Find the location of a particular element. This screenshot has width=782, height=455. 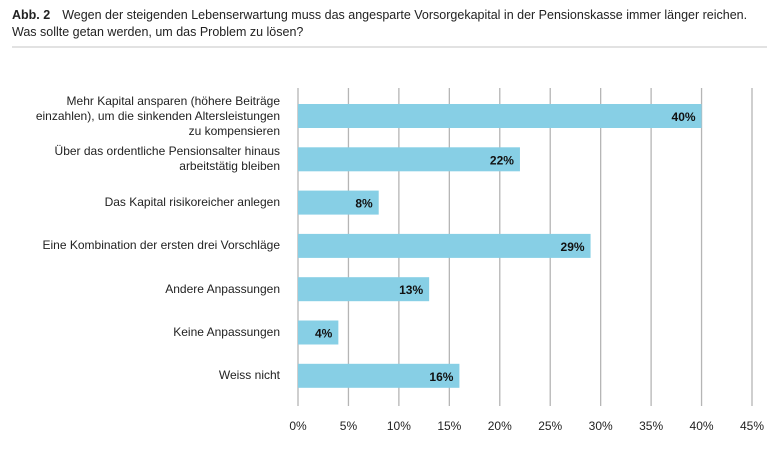

x-tick-label: 30% is located at coordinates (601, 426).